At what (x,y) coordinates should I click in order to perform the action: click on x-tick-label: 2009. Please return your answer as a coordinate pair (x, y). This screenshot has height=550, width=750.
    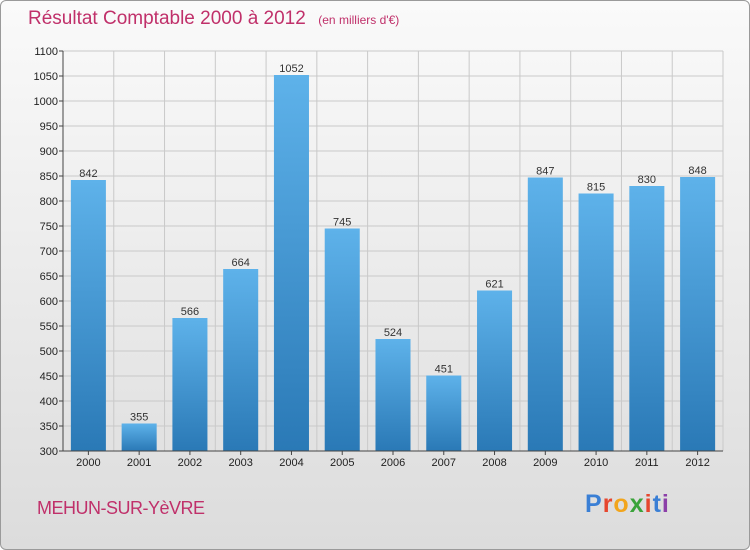
    Looking at the image, I should click on (545, 463).